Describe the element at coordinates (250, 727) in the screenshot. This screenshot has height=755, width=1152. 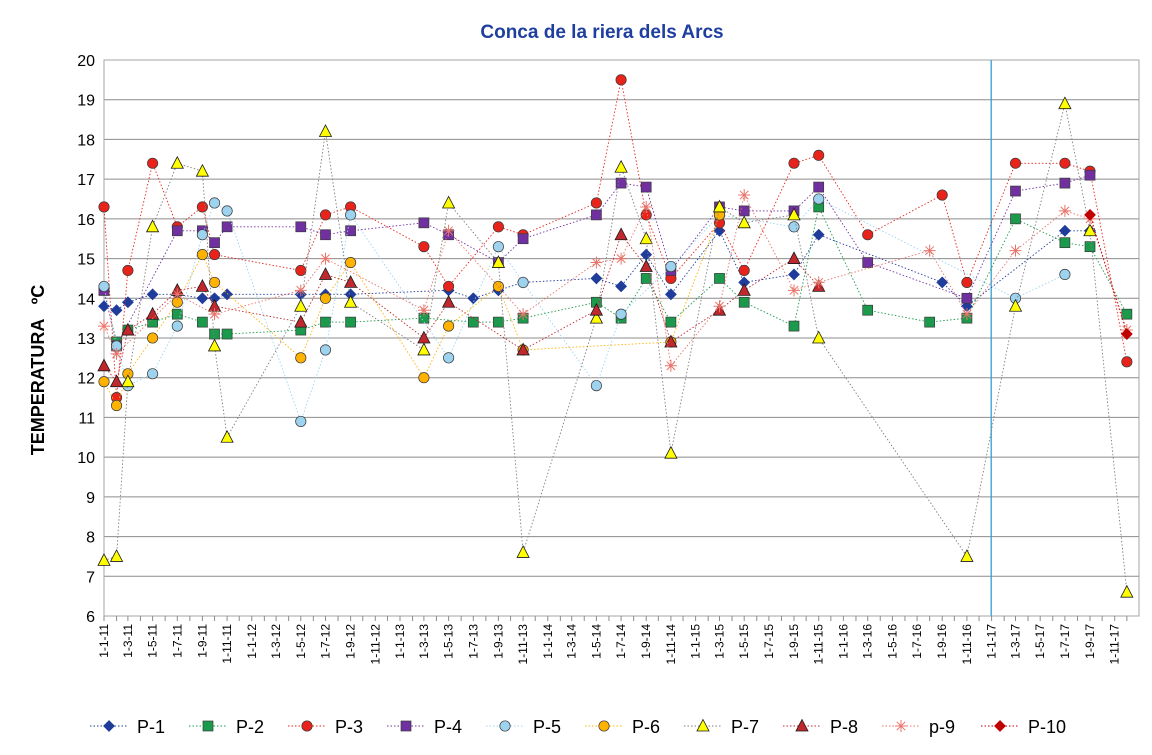
I see `legend-label: P-2` at that location.